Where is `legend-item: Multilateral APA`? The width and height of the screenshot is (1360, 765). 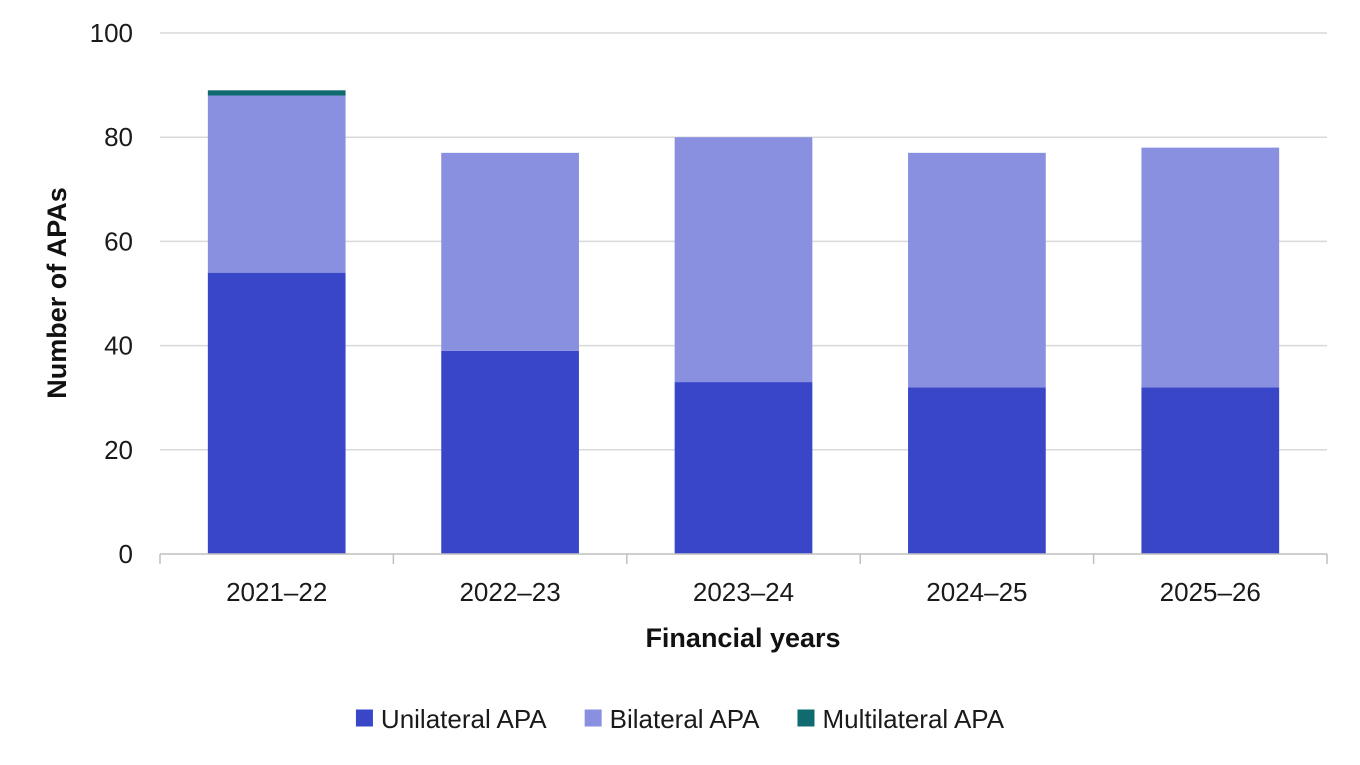
legend-item: Multilateral APA is located at coordinates (901, 719).